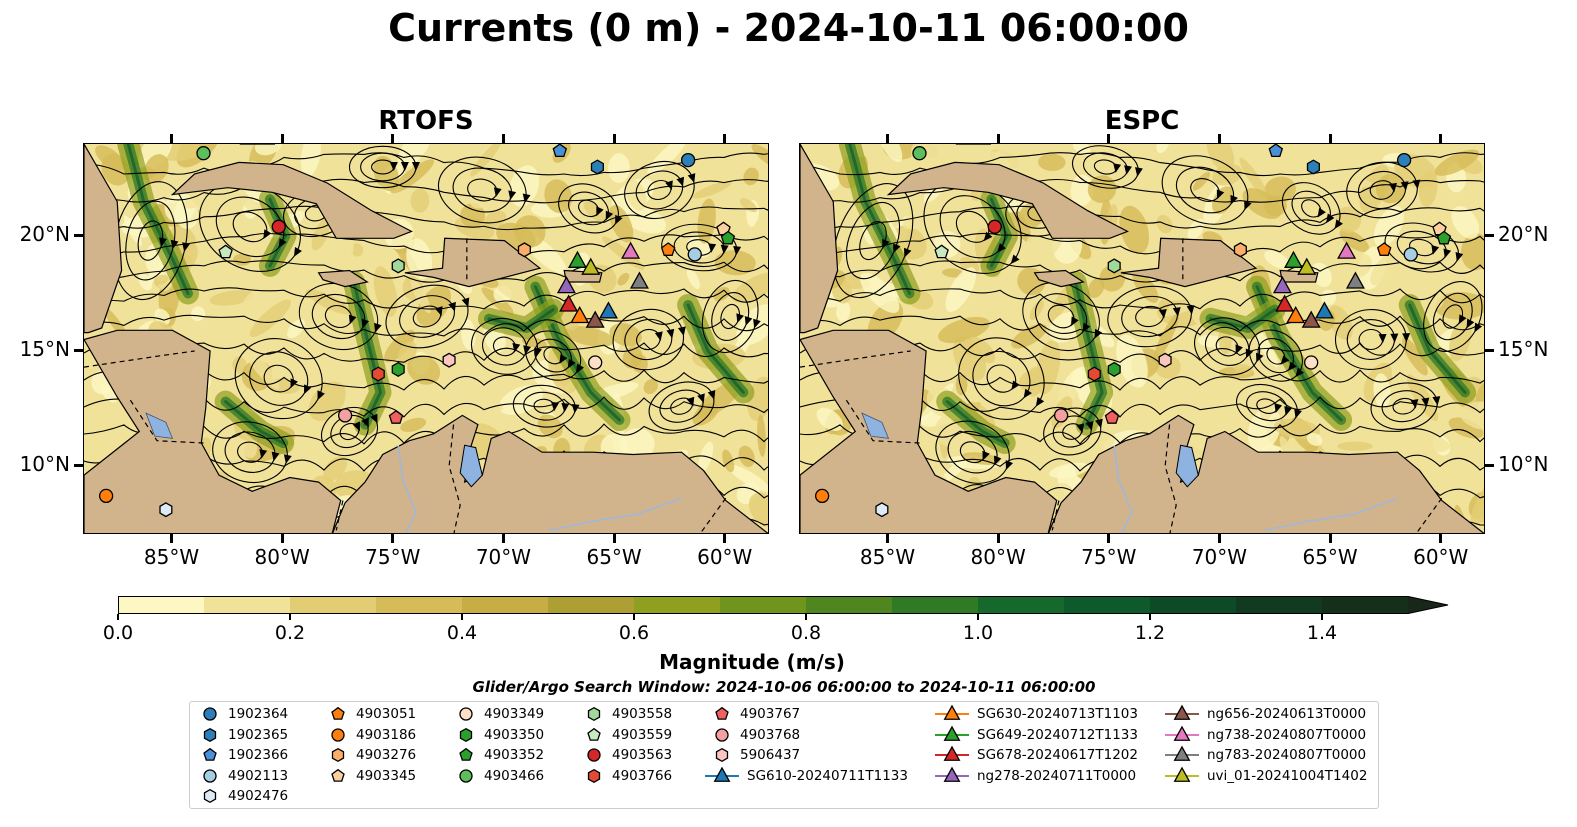  I want to click on x-tick-label: 60°W, so click(1441, 557).